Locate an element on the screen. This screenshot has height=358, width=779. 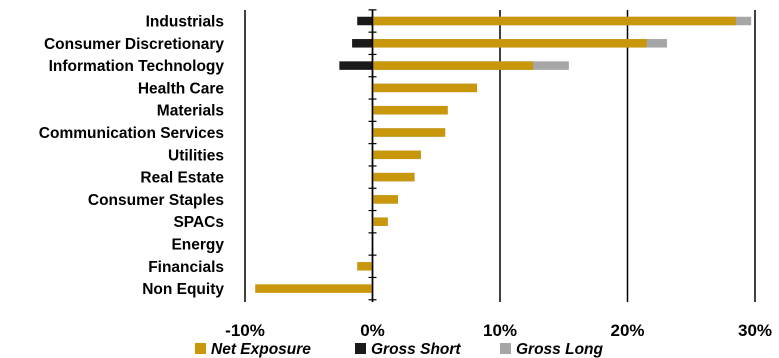
category-label: Utilities is located at coordinates (196, 155).